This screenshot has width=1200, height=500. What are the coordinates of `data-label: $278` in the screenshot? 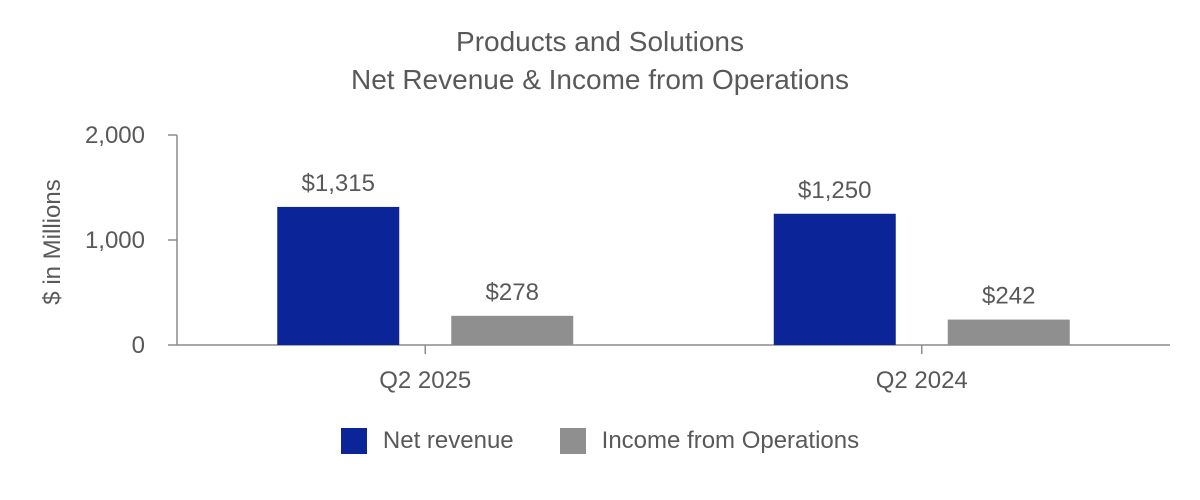 It's located at (512, 292).